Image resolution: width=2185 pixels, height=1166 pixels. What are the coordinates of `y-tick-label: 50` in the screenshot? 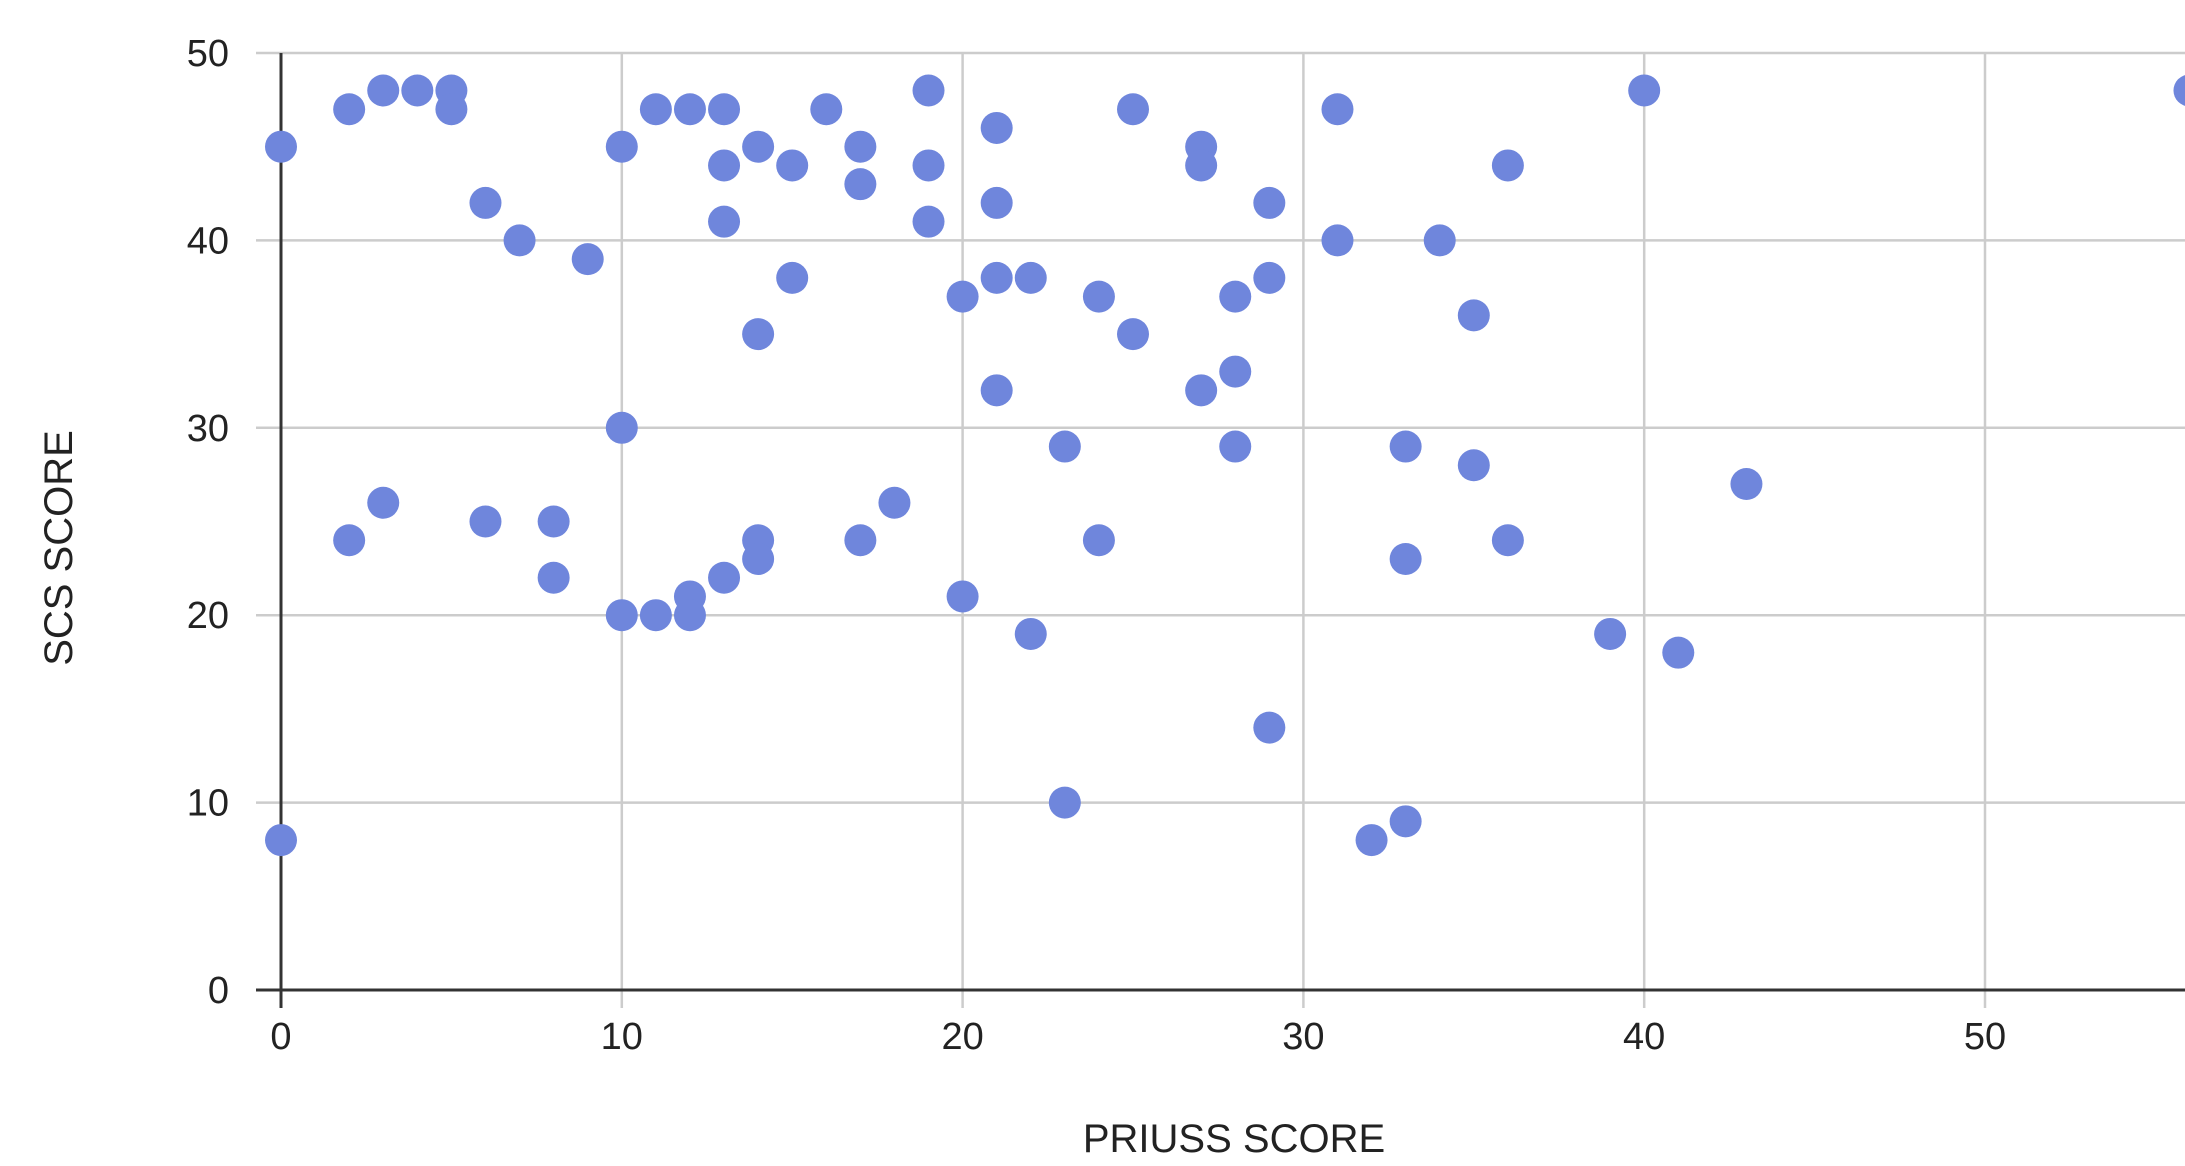 It's located at (208, 54).